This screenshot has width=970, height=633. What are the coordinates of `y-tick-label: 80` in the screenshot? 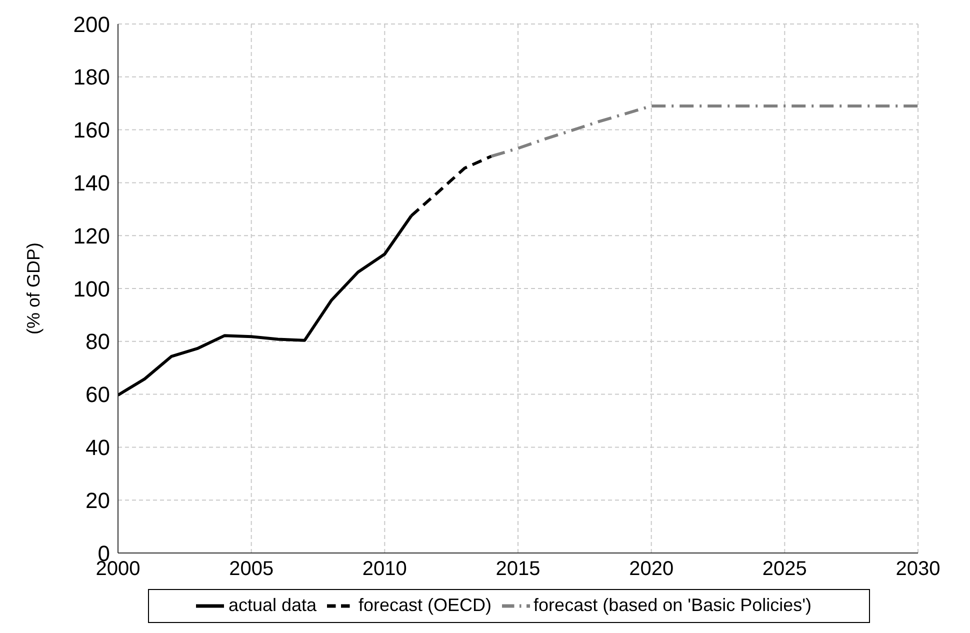 It's located at (98, 341).